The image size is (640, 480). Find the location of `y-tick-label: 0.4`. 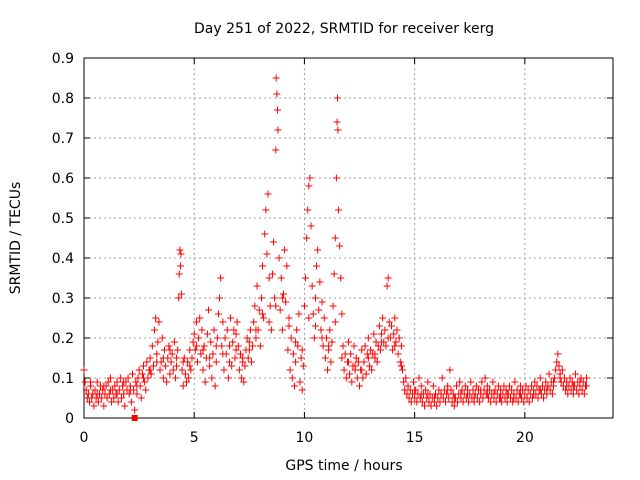

y-tick-label: 0.4 is located at coordinates (63, 259).